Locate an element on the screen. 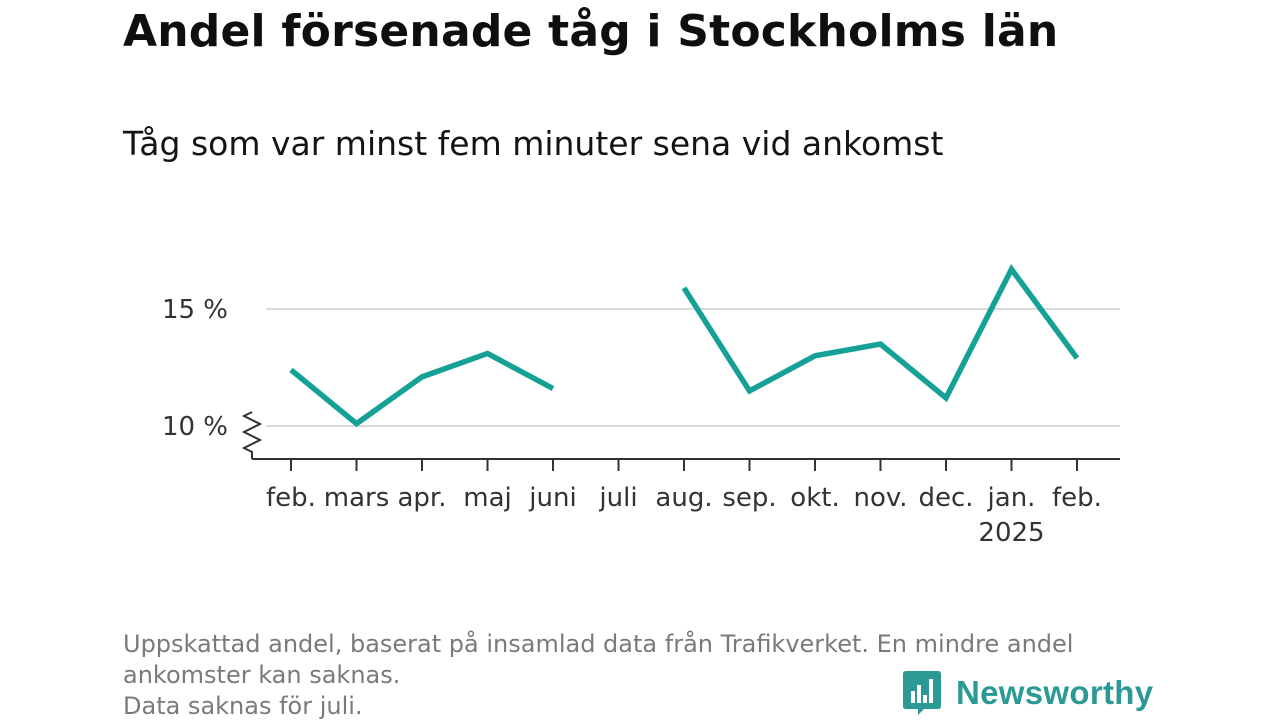 The image size is (1280, 722). axis-break-marker is located at coordinates (252, 435).